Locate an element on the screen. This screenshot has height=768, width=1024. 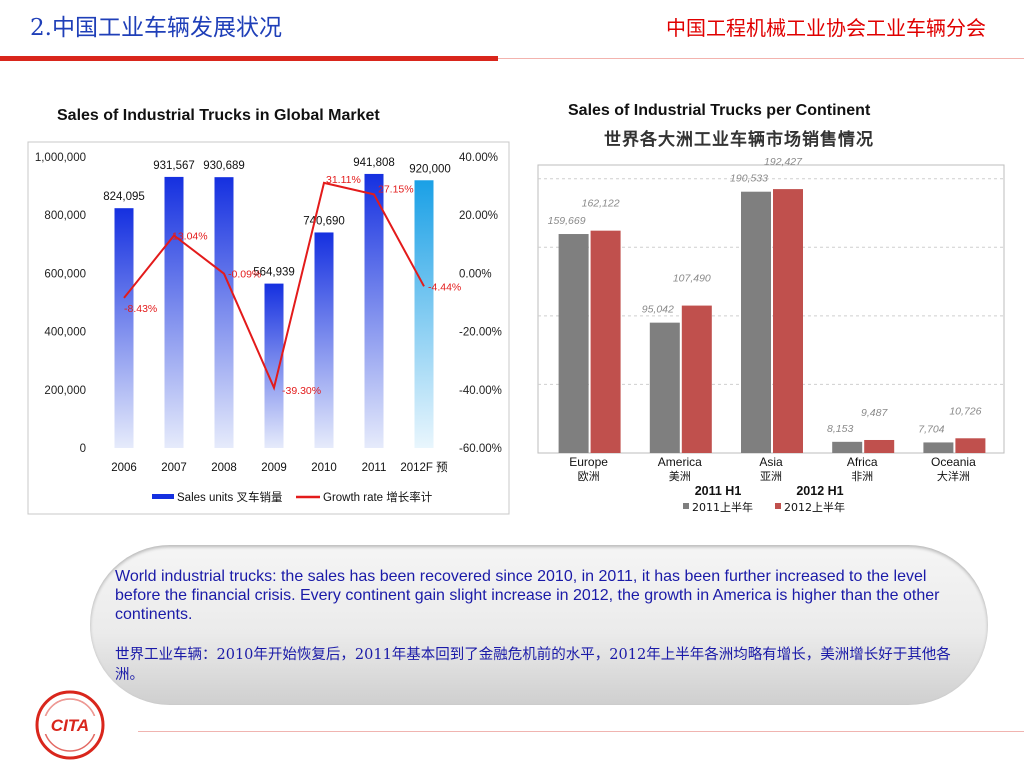
y-tick-label: 800,000 is located at coordinates (65, 216).